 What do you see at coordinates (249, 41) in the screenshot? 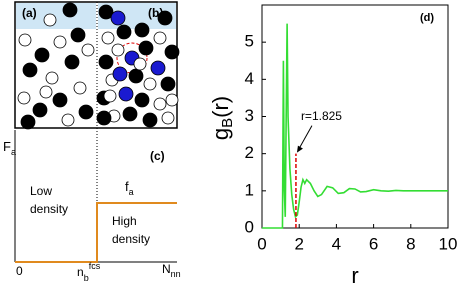
I see `y-tick-label: 5` at bounding box center [249, 41].